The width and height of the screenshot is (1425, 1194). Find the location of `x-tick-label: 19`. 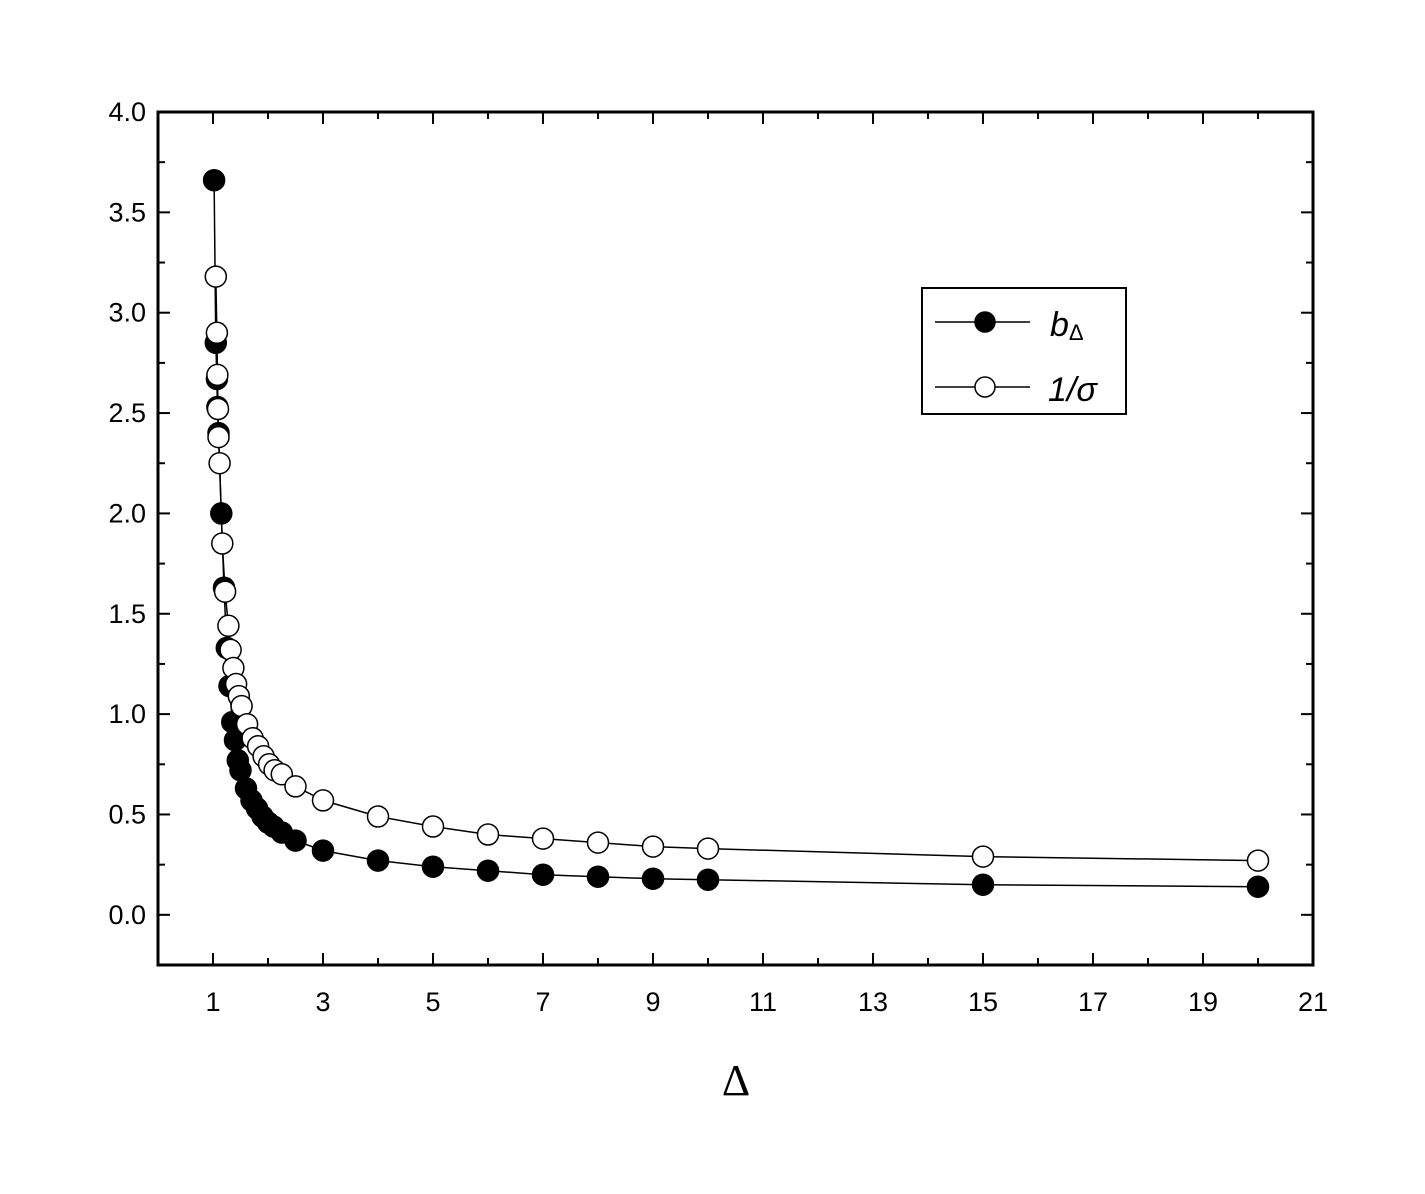

x-tick-label: 19 is located at coordinates (1203, 1002).